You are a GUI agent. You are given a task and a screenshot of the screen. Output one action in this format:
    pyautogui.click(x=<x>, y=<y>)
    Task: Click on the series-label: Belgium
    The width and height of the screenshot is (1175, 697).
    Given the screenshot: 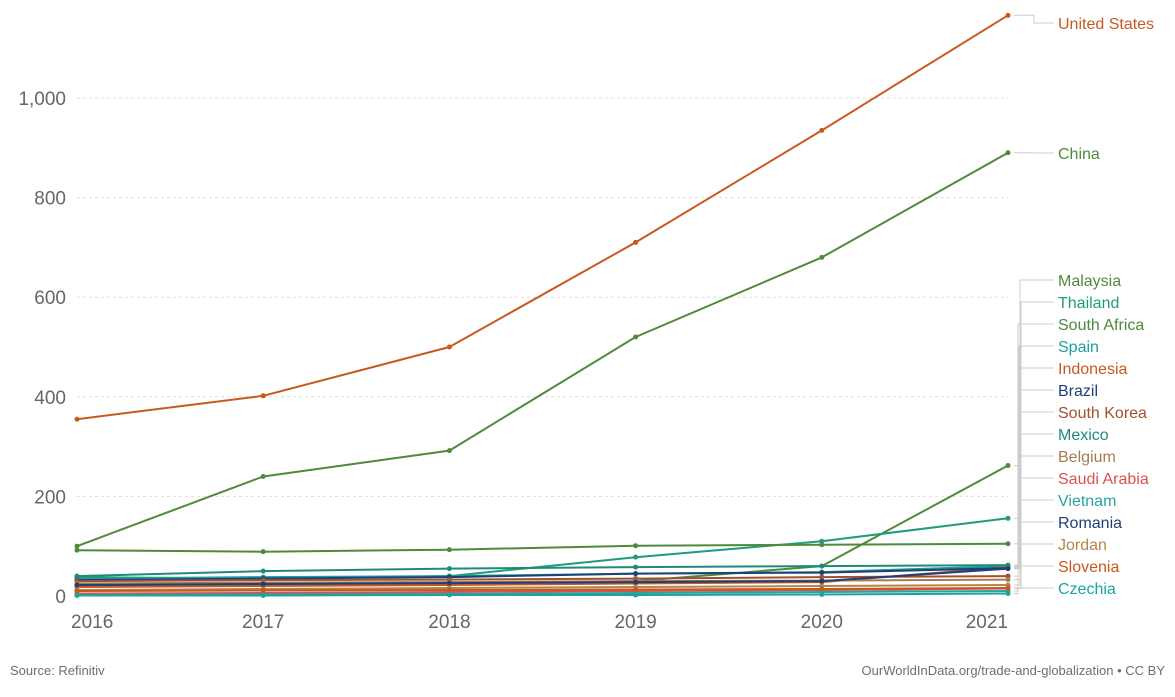 What is the action you would take?
    pyautogui.click(x=1087, y=457)
    